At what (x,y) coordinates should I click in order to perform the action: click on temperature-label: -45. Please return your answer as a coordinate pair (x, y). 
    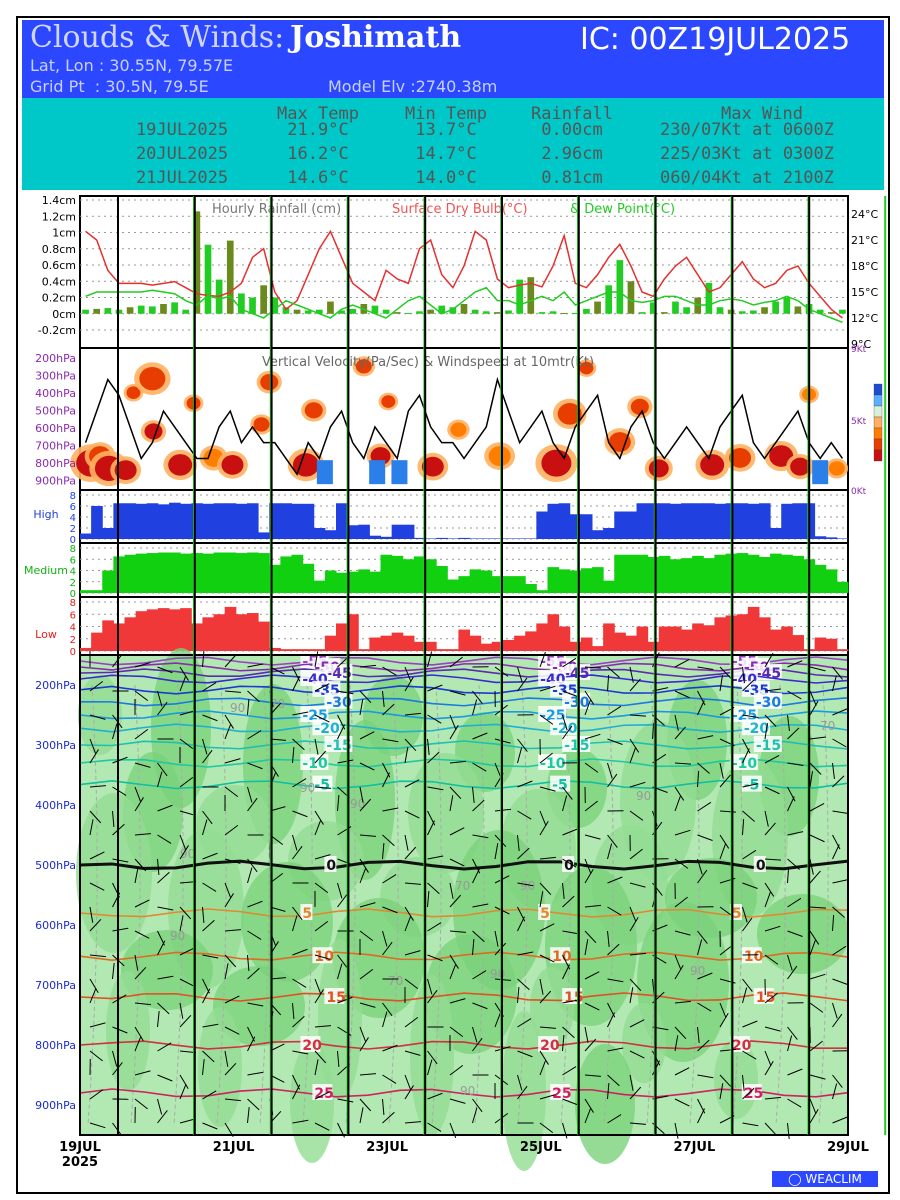
    Looking at the image, I should click on (338, 674).